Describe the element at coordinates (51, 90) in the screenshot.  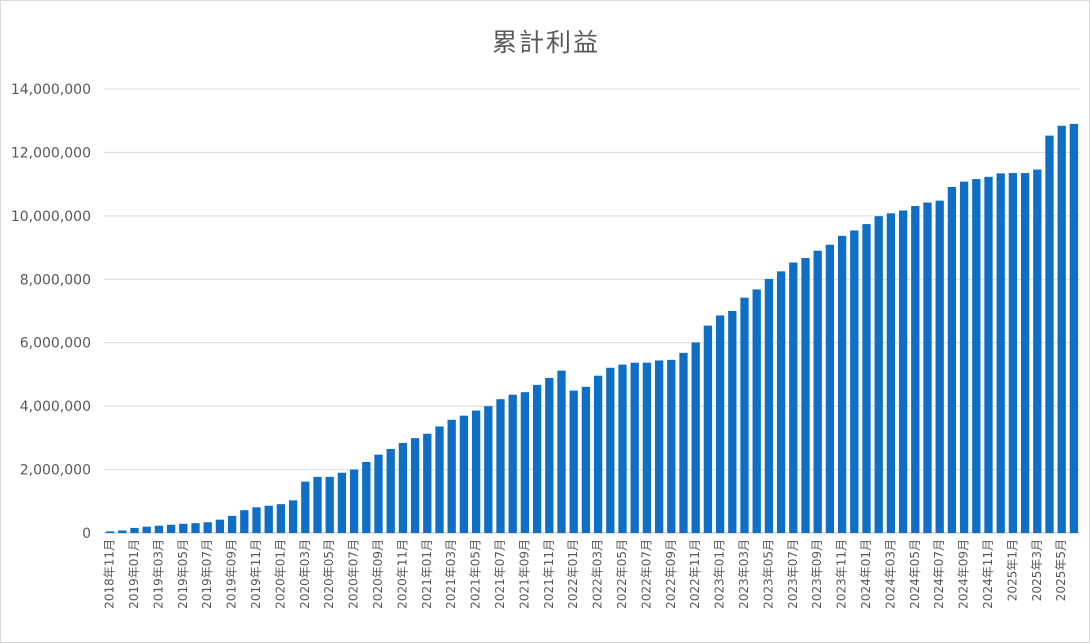
I see `y-tick-label: 14,000,000` at that location.